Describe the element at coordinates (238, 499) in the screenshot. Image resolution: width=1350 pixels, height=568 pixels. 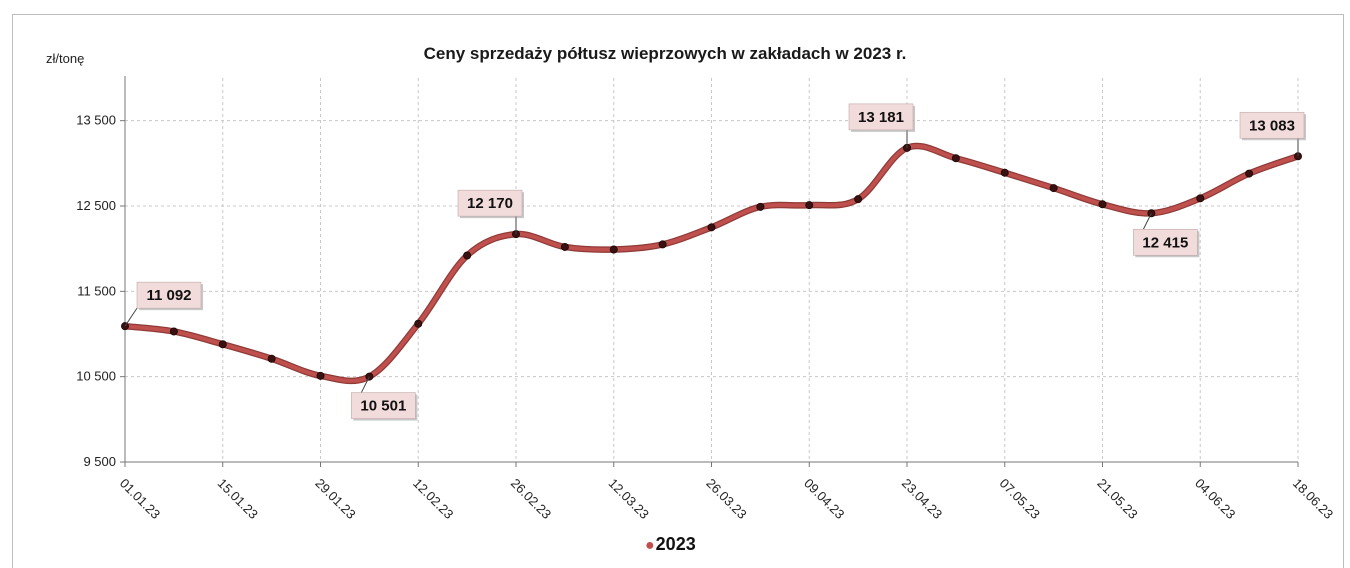
I see `x-tick-label: 15.01.23` at that location.